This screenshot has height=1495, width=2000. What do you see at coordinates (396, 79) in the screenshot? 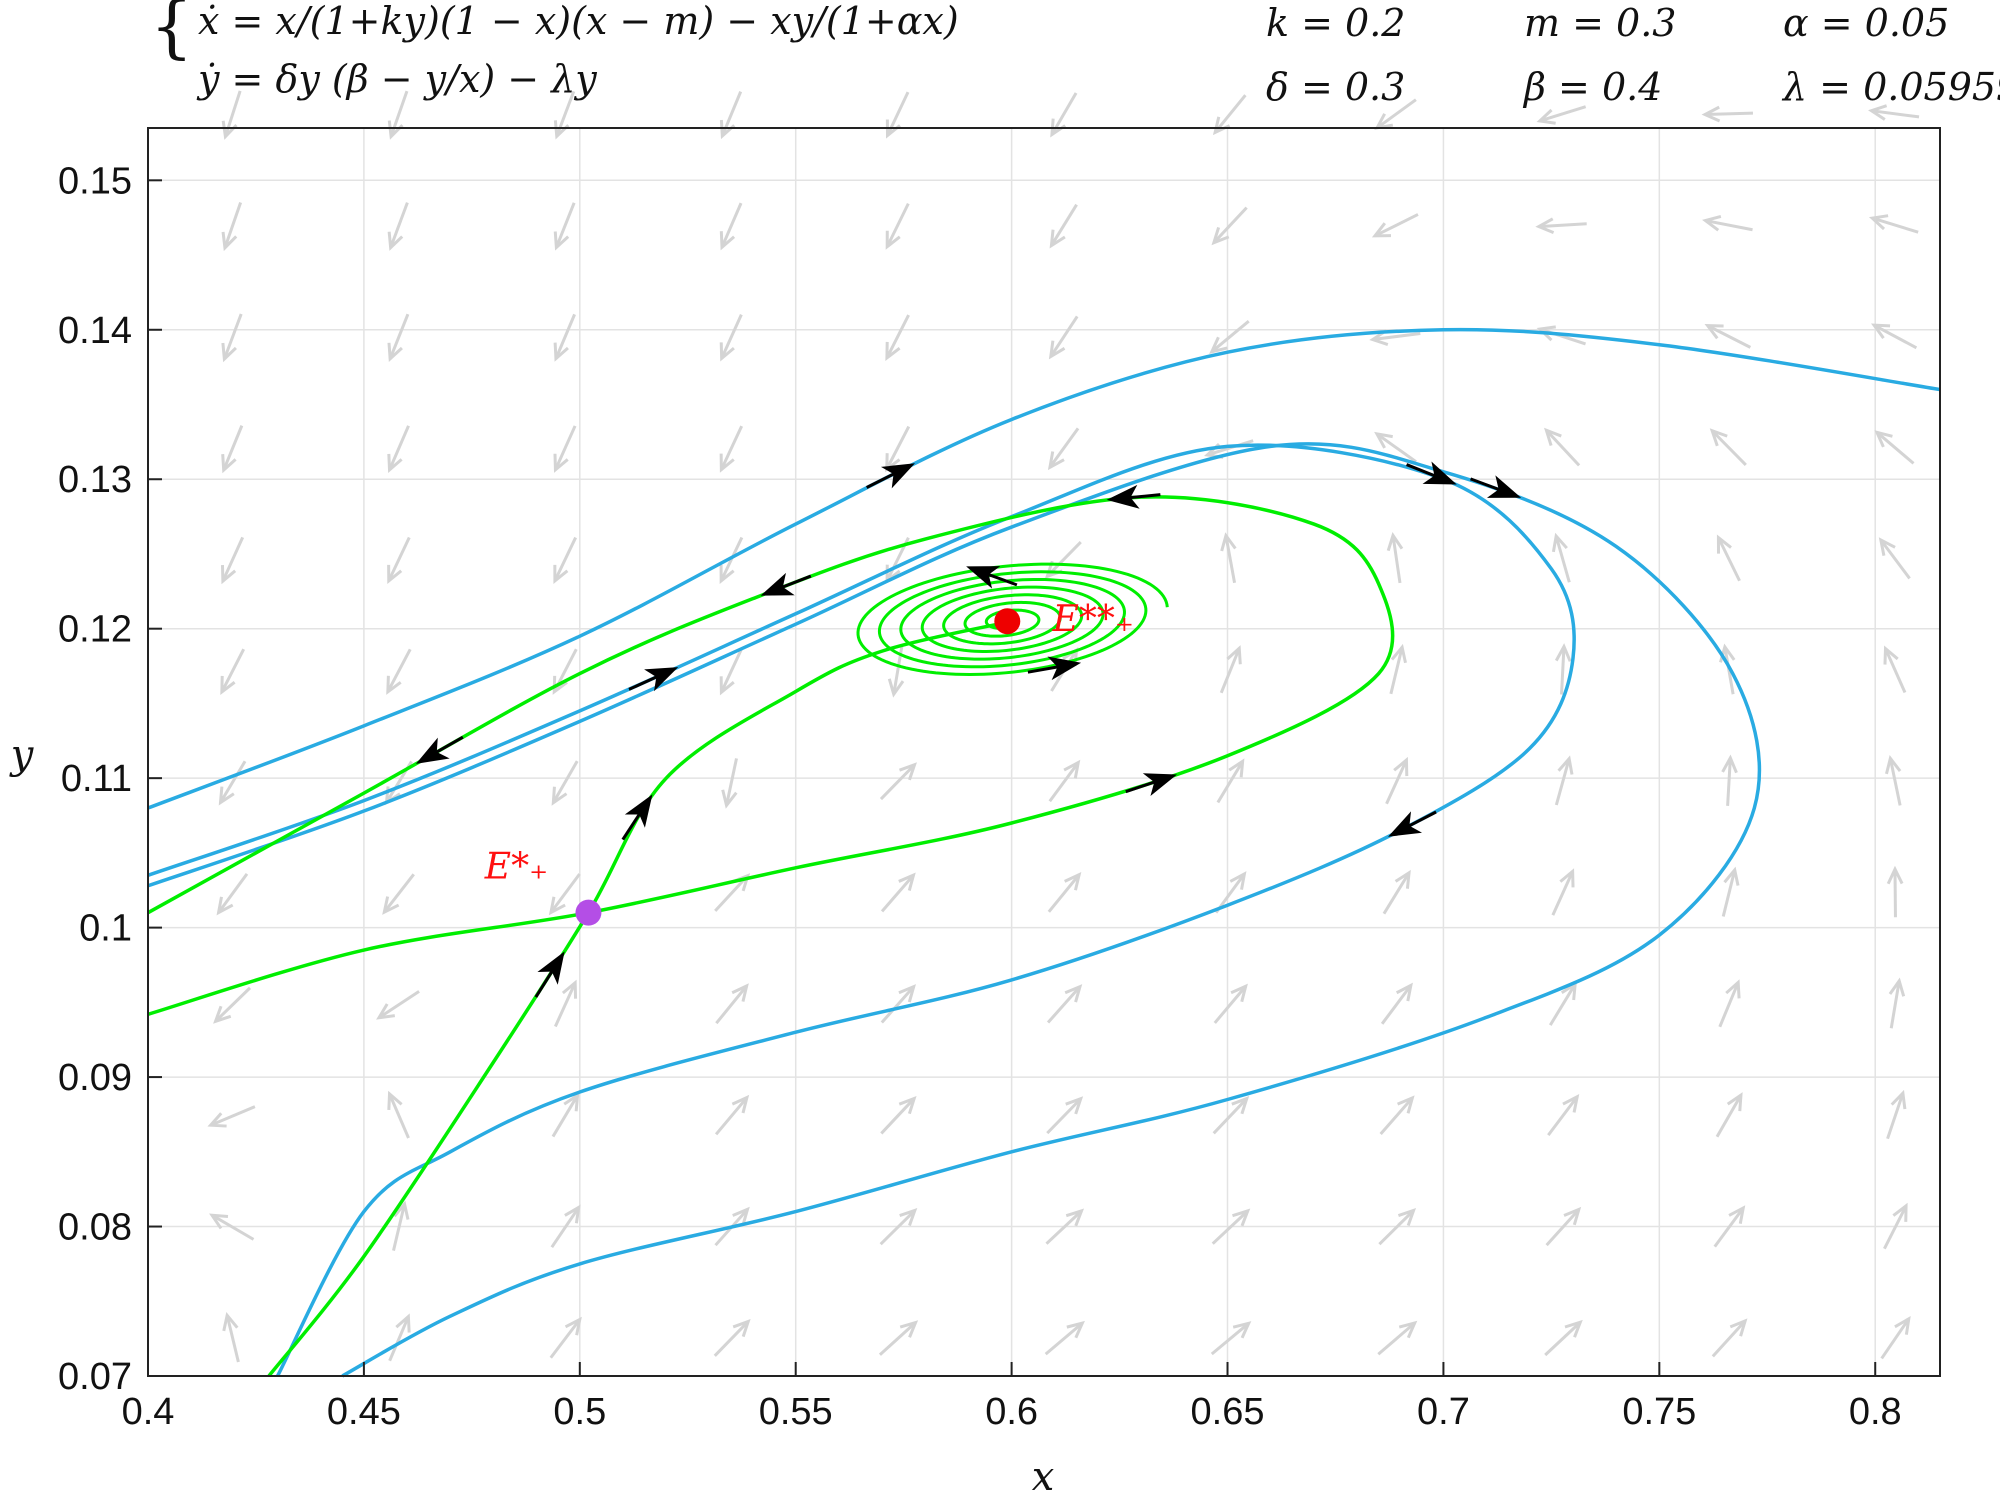
I see `system-equation-2: ẏ = δy (β − y/x) − λy` at bounding box center [396, 79].